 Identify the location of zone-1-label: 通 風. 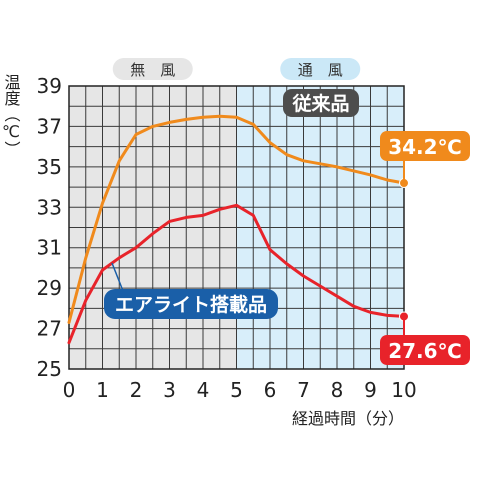
(320, 70).